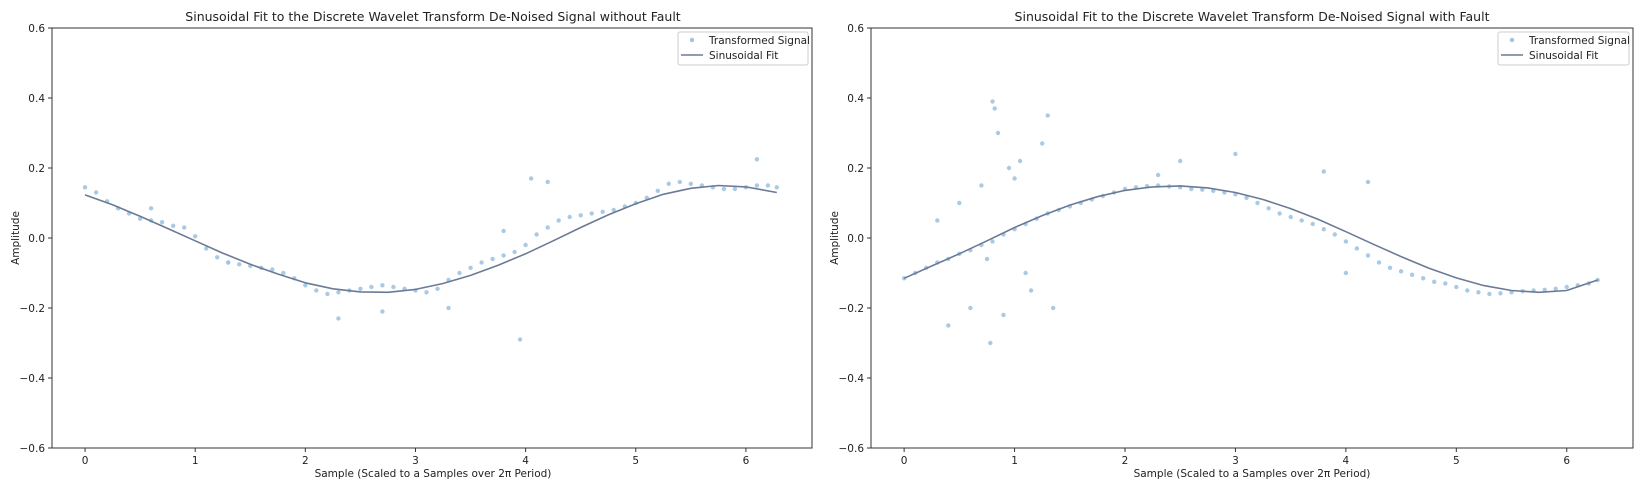 This screenshot has width=1643, height=493. Describe the element at coordinates (855, 99) in the screenshot. I see `y-tick-label: 0.4` at that location.